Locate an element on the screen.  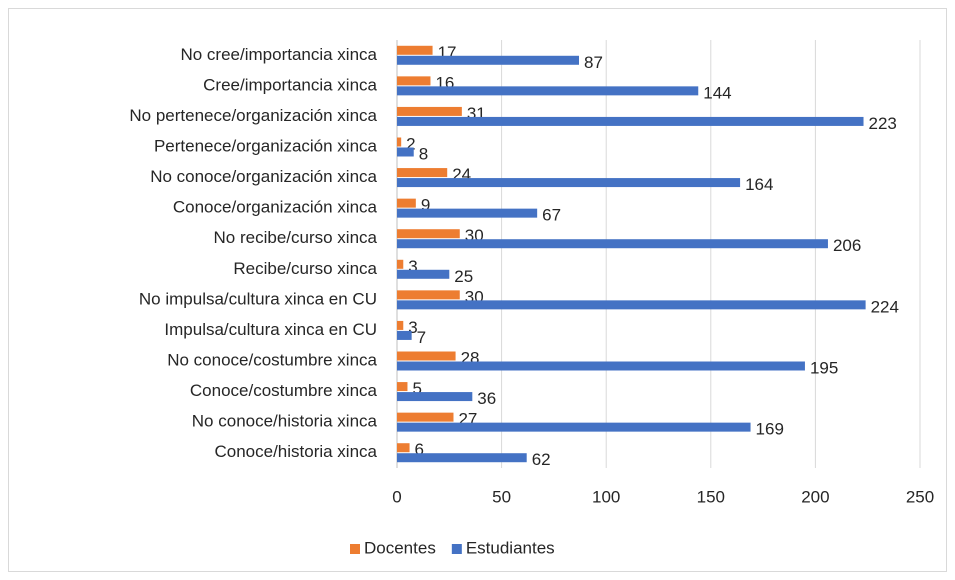
y-tick-label: No recibe/curso xinca is located at coordinates (296, 237).